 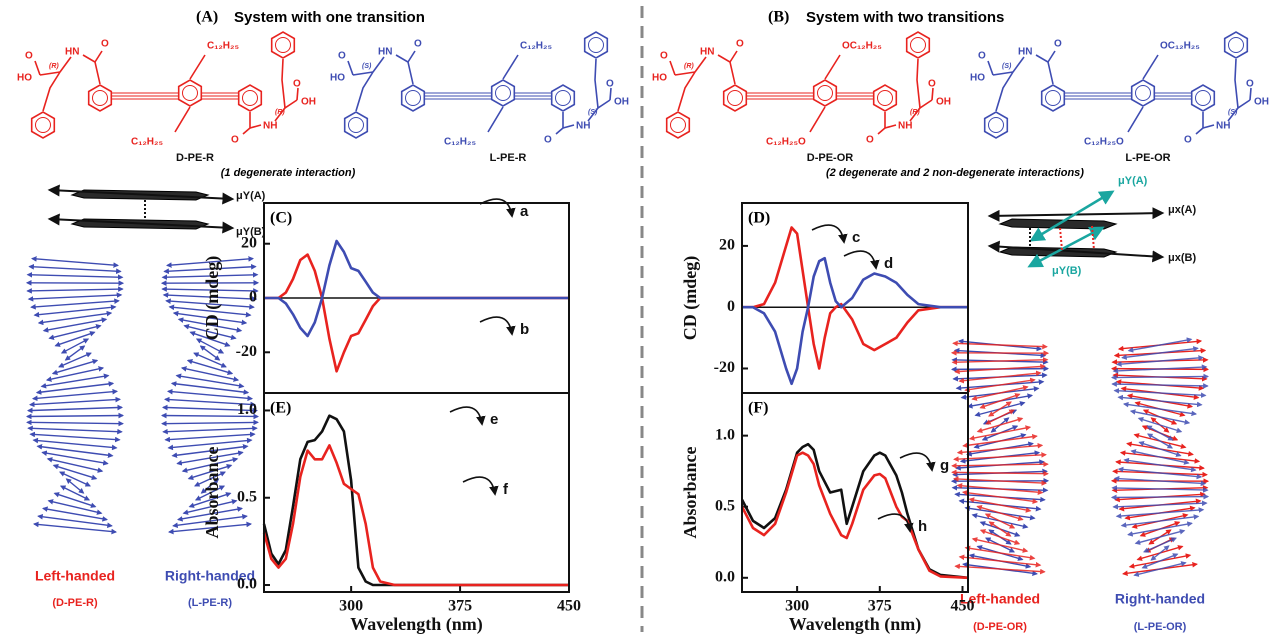 What do you see at coordinates (329, 17) in the screenshot?
I see `panel-title: System with one transition` at bounding box center [329, 17].